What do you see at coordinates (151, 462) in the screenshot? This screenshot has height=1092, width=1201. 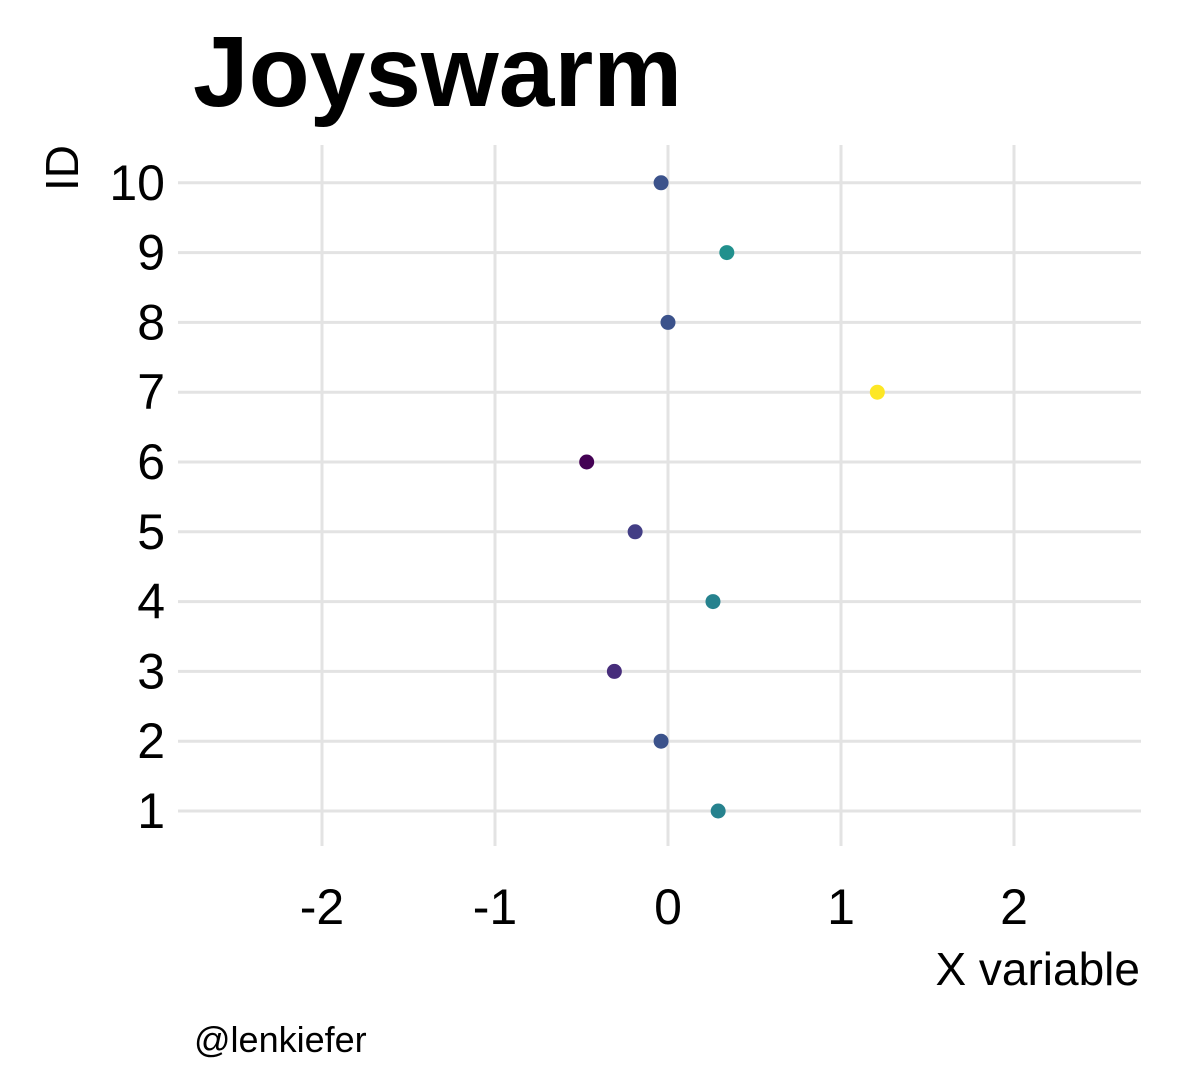 I see `y-tick-label: 6` at bounding box center [151, 462].